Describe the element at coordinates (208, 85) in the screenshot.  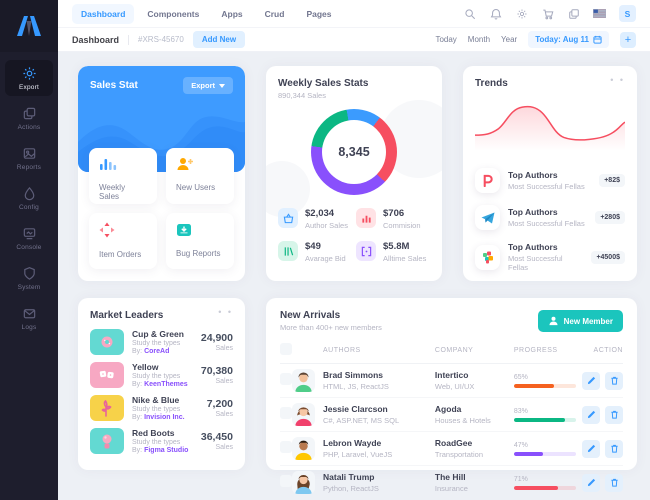
I see `export-dropdown: Export` at that location.